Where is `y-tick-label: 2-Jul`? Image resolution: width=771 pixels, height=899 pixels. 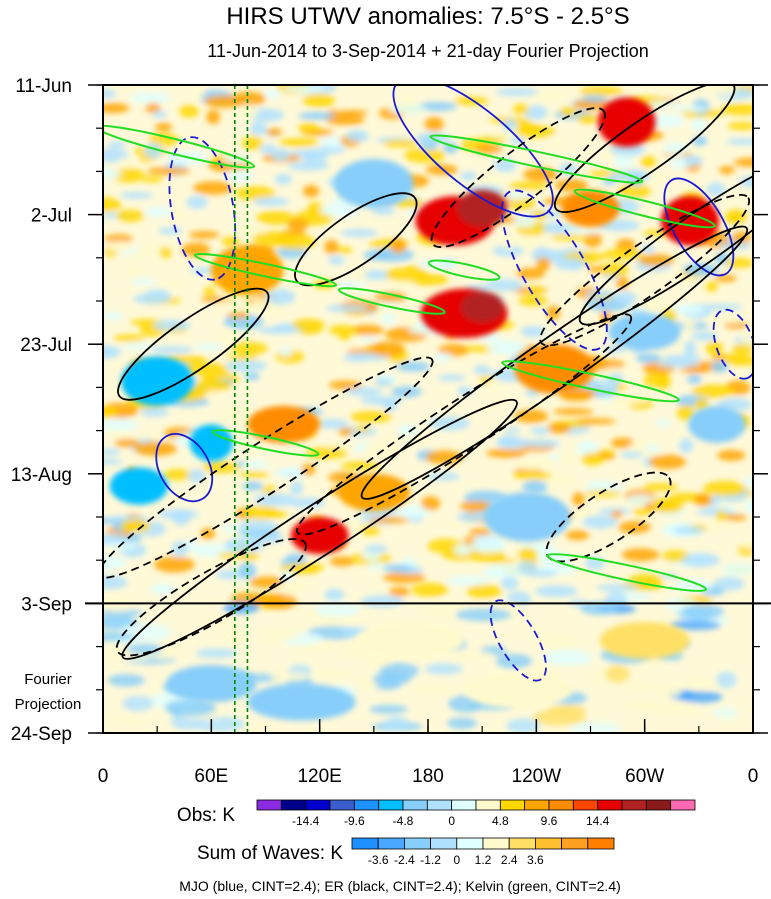 y-tick-label: 2-Jul is located at coordinates (51, 216).